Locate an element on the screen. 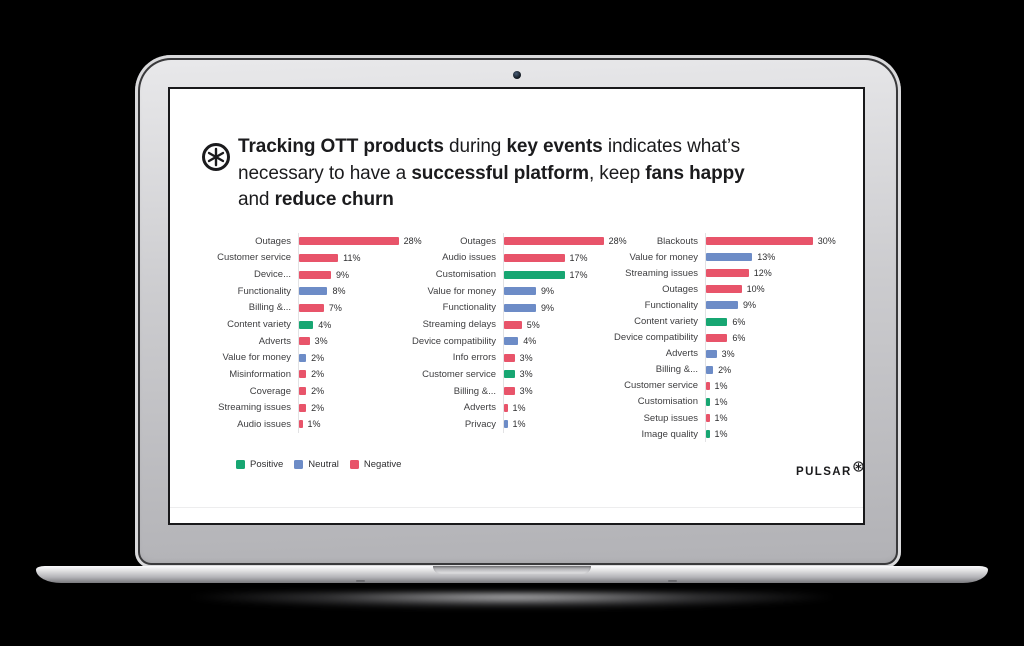 The width and height of the screenshot is (1024, 646). bar-value: 3% is located at coordinates (728, 353).